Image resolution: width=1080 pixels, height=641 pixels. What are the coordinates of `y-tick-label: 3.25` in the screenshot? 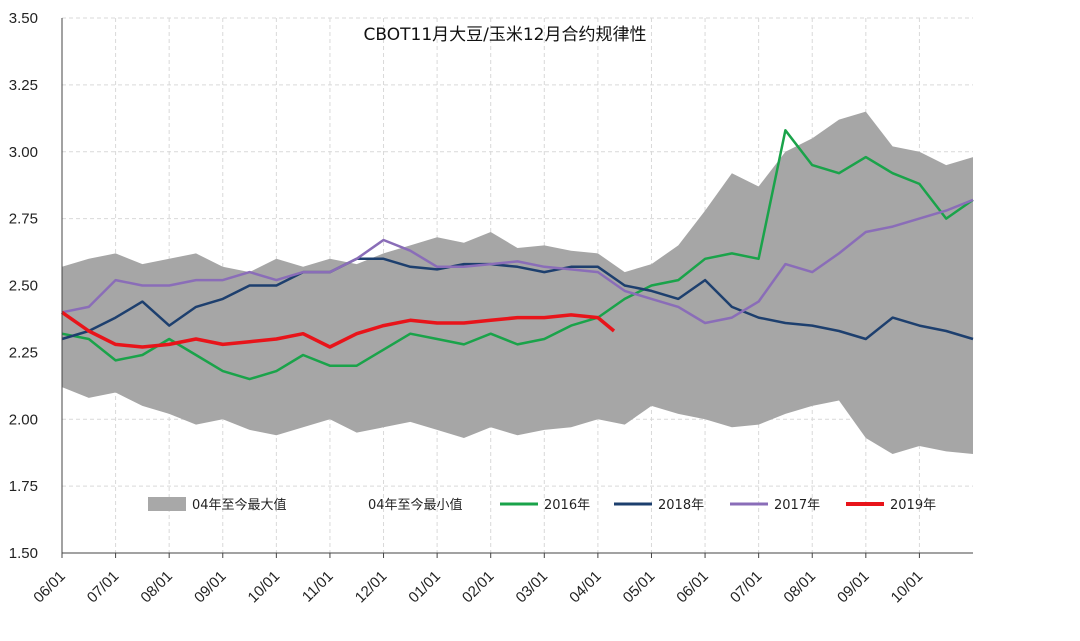 It's located at (23, 85).